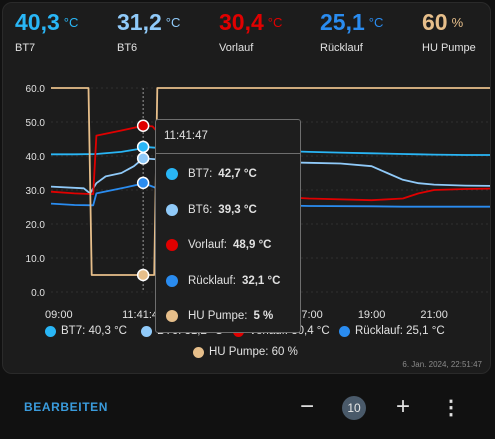 The width and height of the screenshot is (495, 439). What do you see at coordinates (207, 245) in the screenshot?
I see `tooltip-label: Vorlauf:` at bounding box center [207, 245].